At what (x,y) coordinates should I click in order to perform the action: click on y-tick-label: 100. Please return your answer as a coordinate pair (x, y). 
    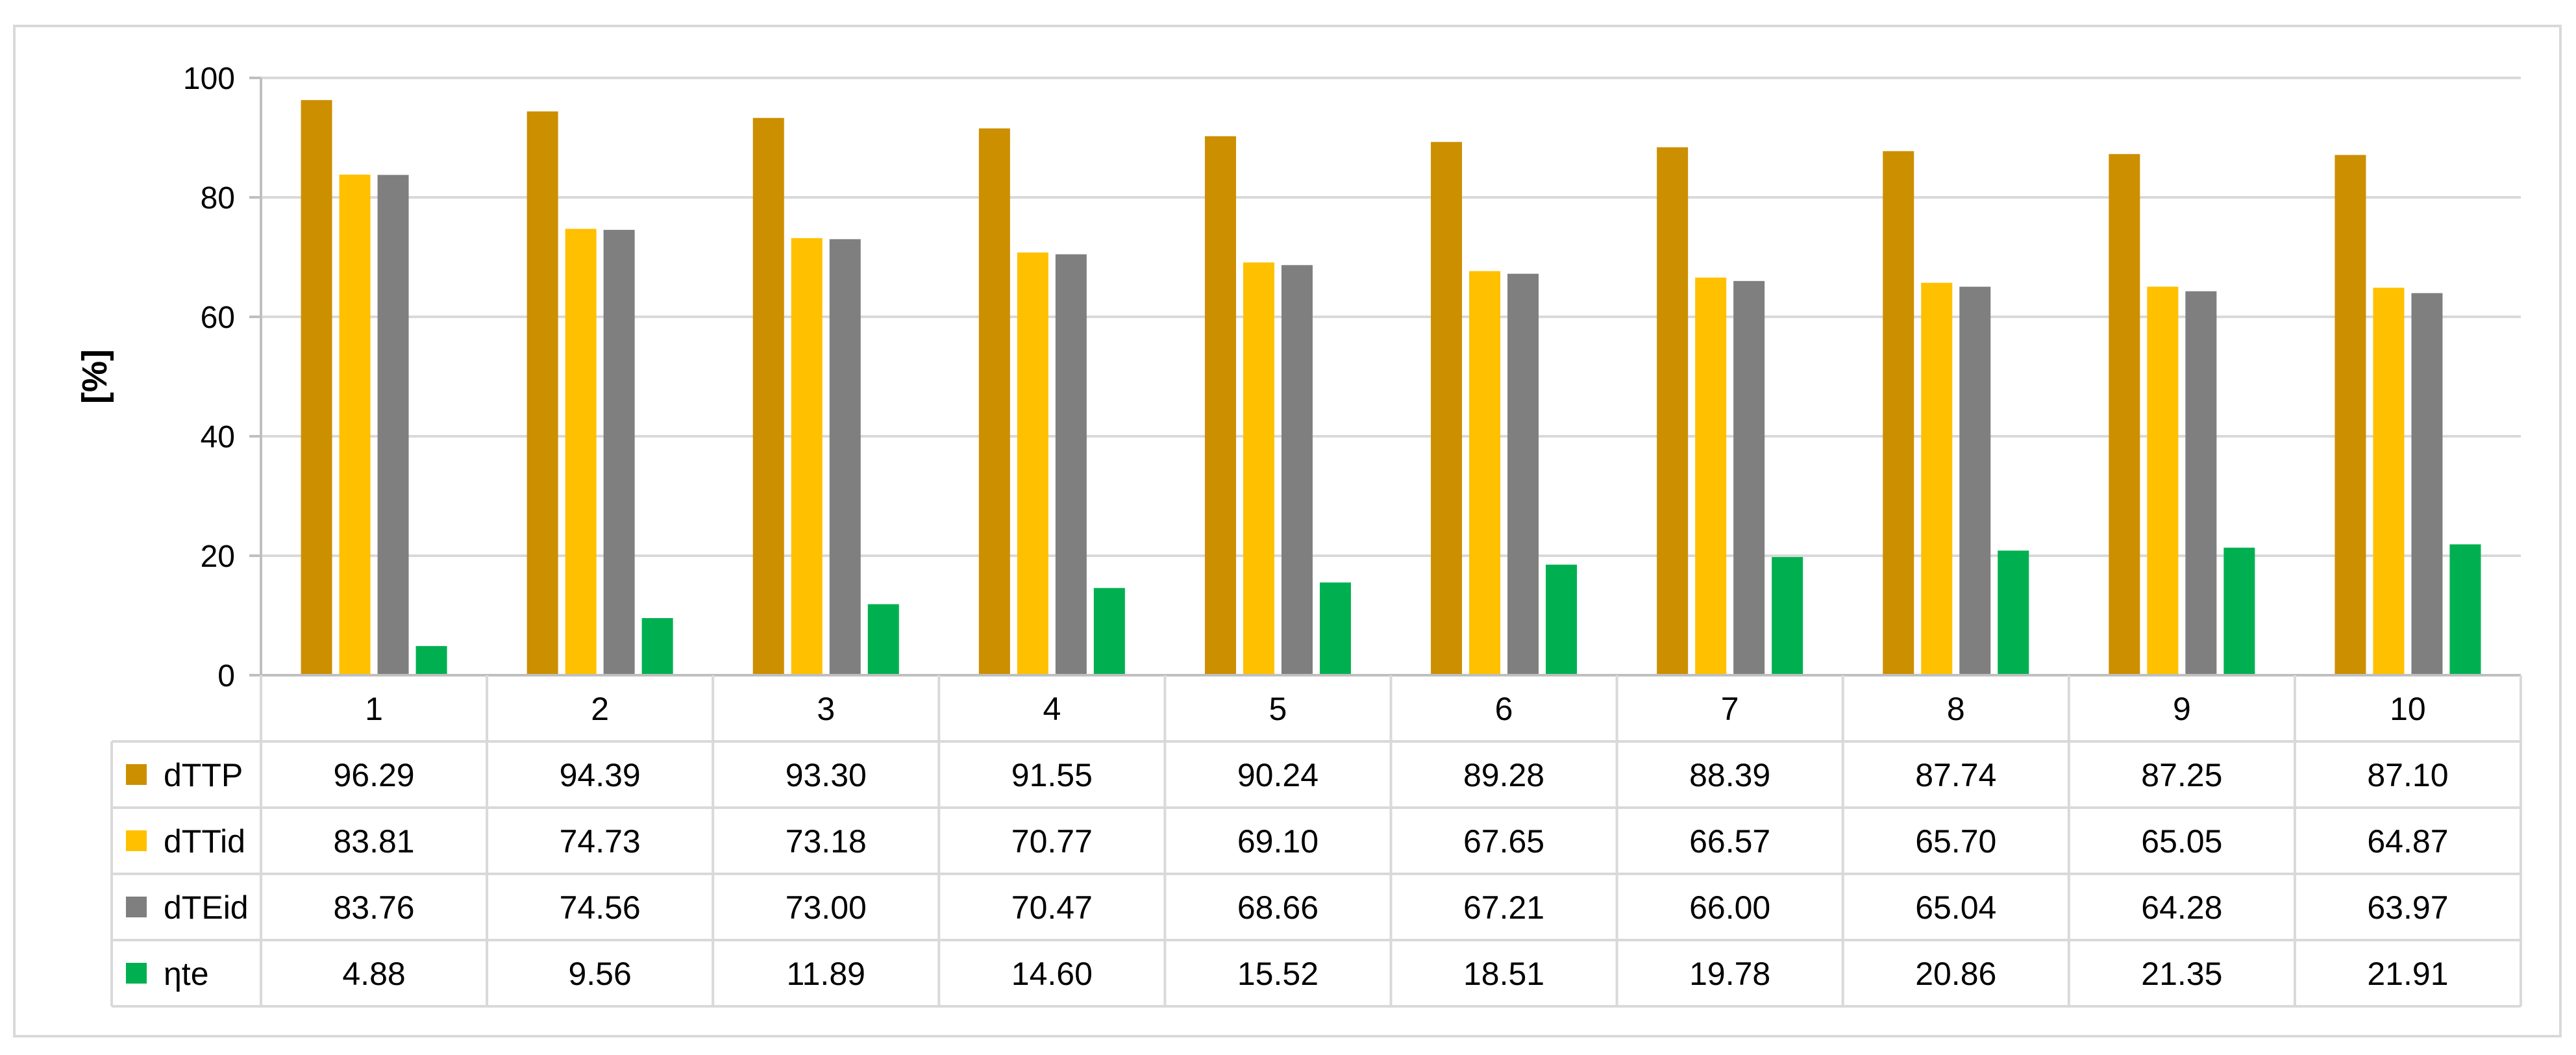
    Looking at the image, I should click on (209, 79).